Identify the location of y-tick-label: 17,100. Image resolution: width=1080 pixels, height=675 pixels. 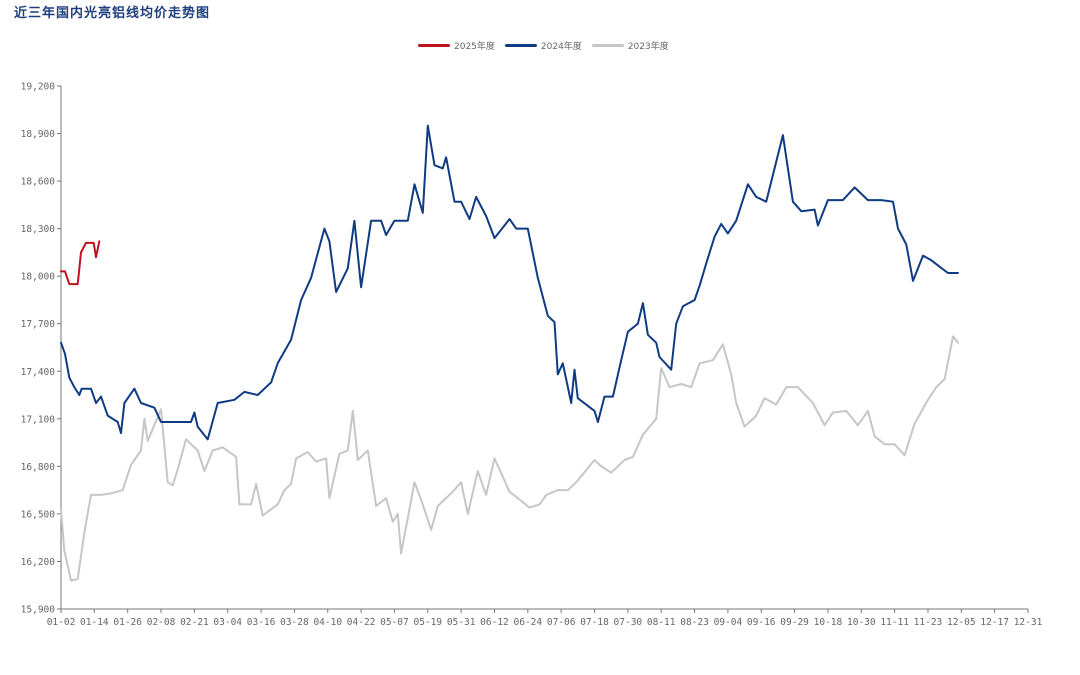
(38, 419).